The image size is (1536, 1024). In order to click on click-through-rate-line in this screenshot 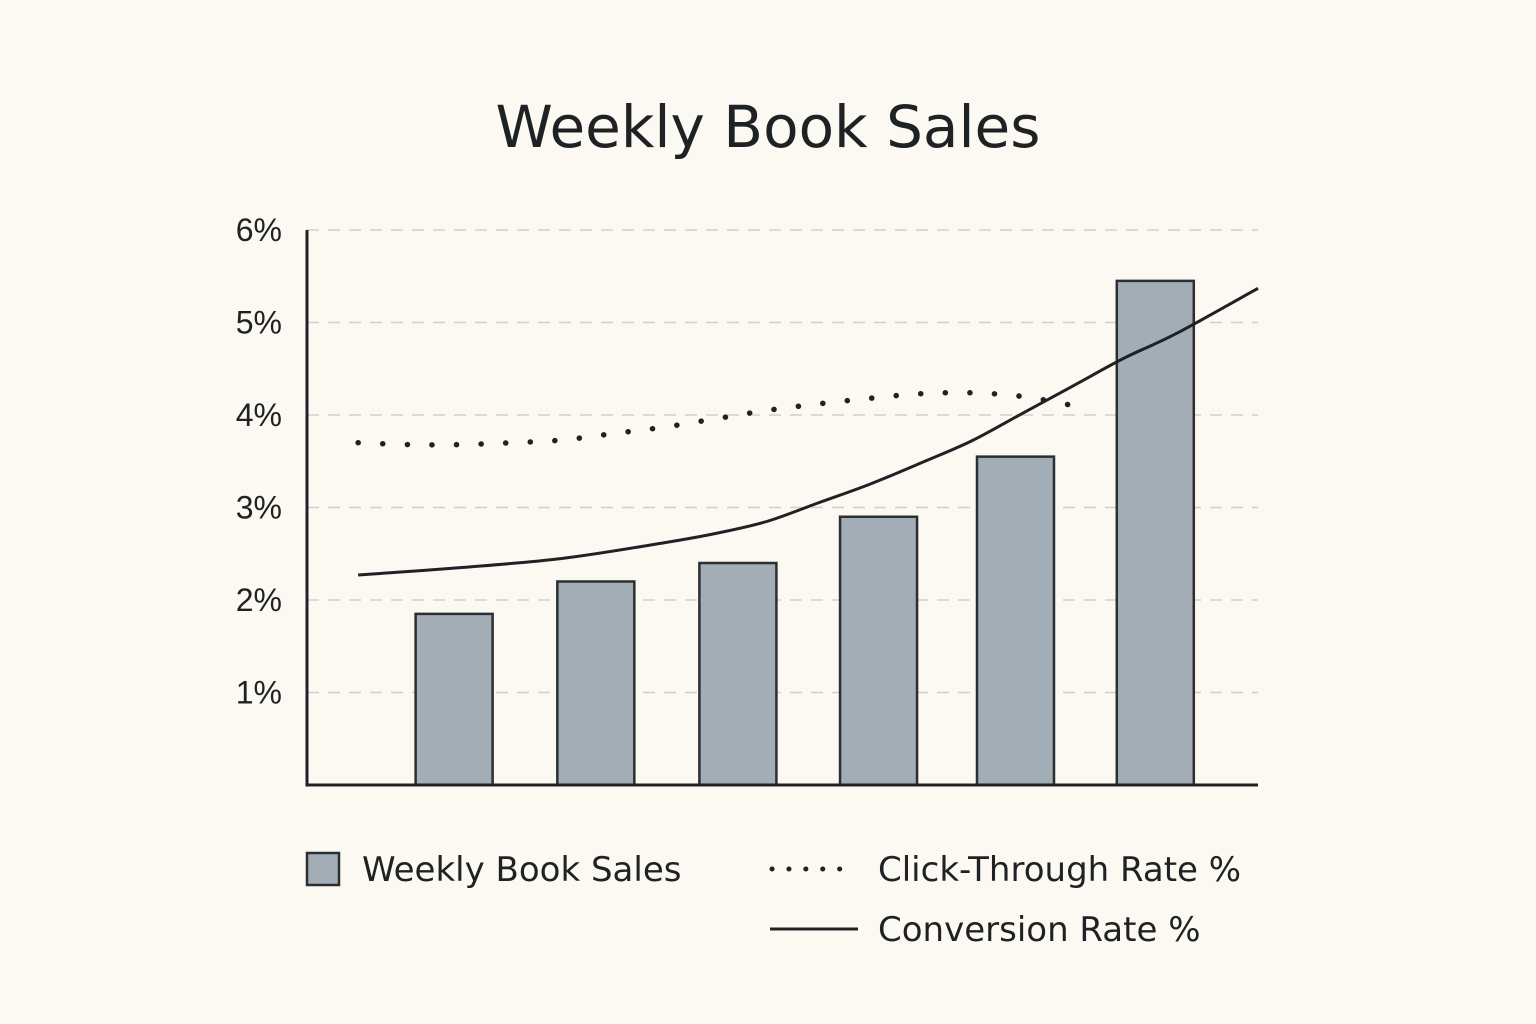, I will do `click(716, 418)`.